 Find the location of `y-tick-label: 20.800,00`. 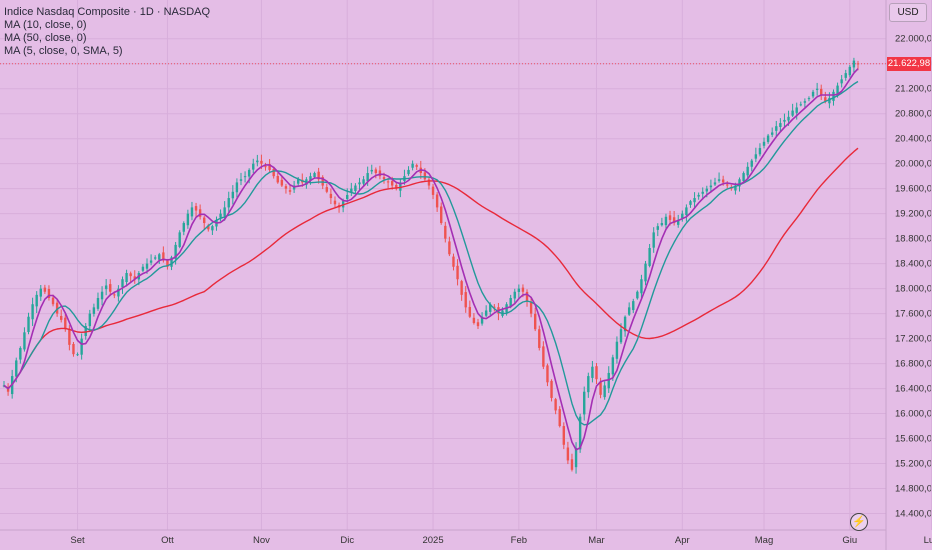

y-tick-label: 20.800,00 is located at coordinates (913, 114).